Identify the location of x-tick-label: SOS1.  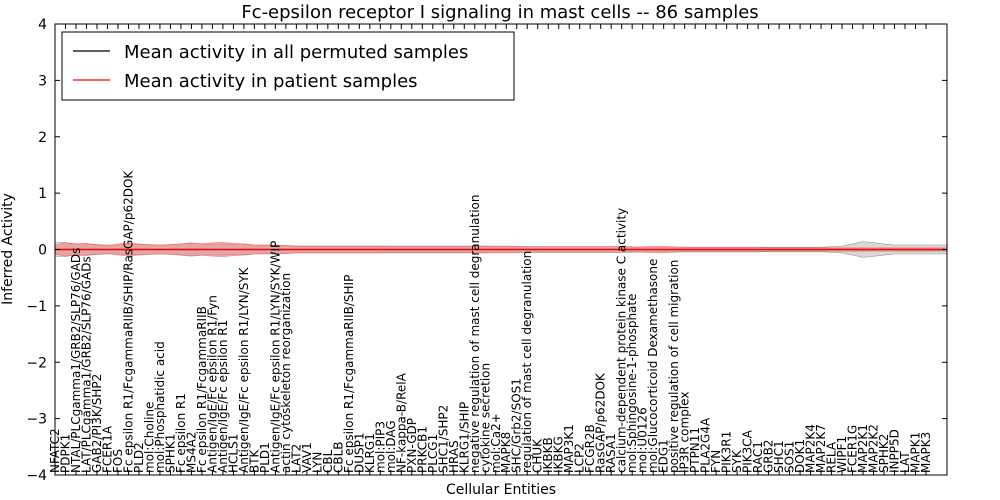
(790, 457).